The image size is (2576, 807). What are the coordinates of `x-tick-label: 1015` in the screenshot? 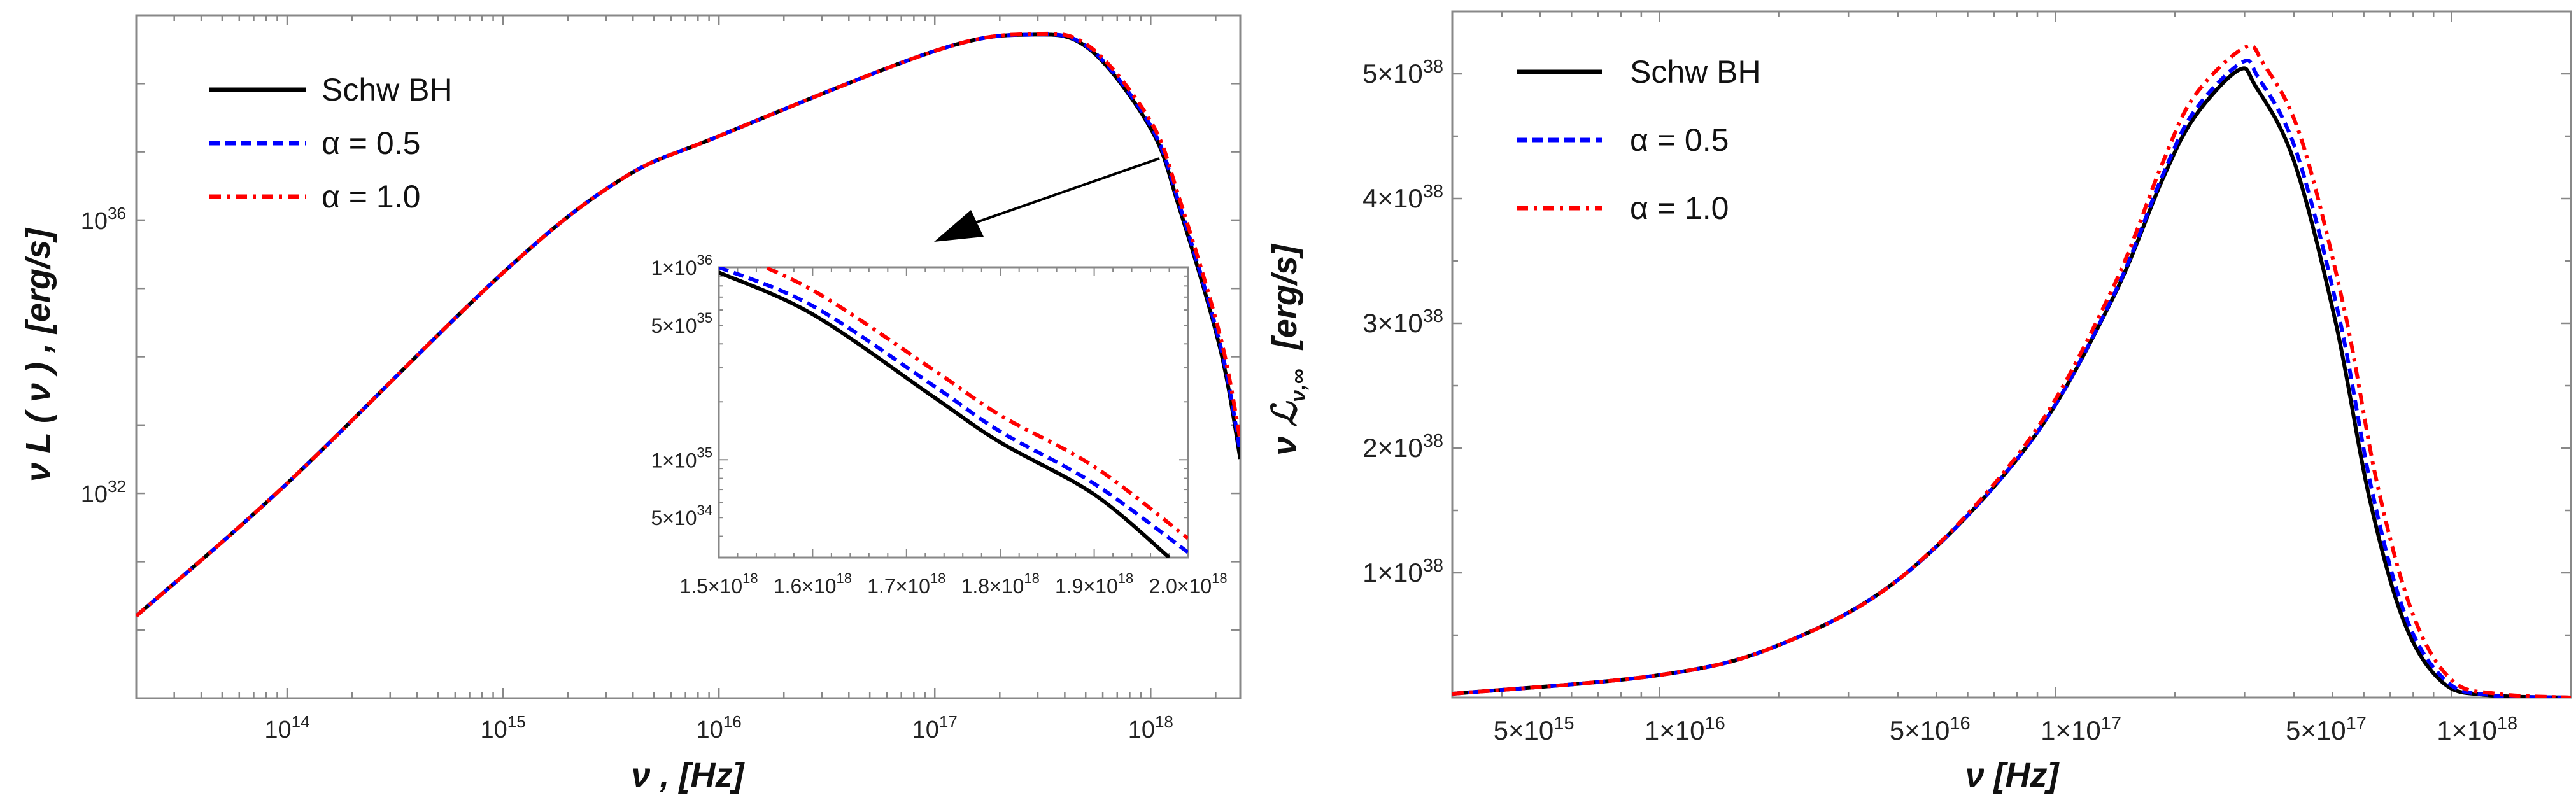 It's located at (502, 727).